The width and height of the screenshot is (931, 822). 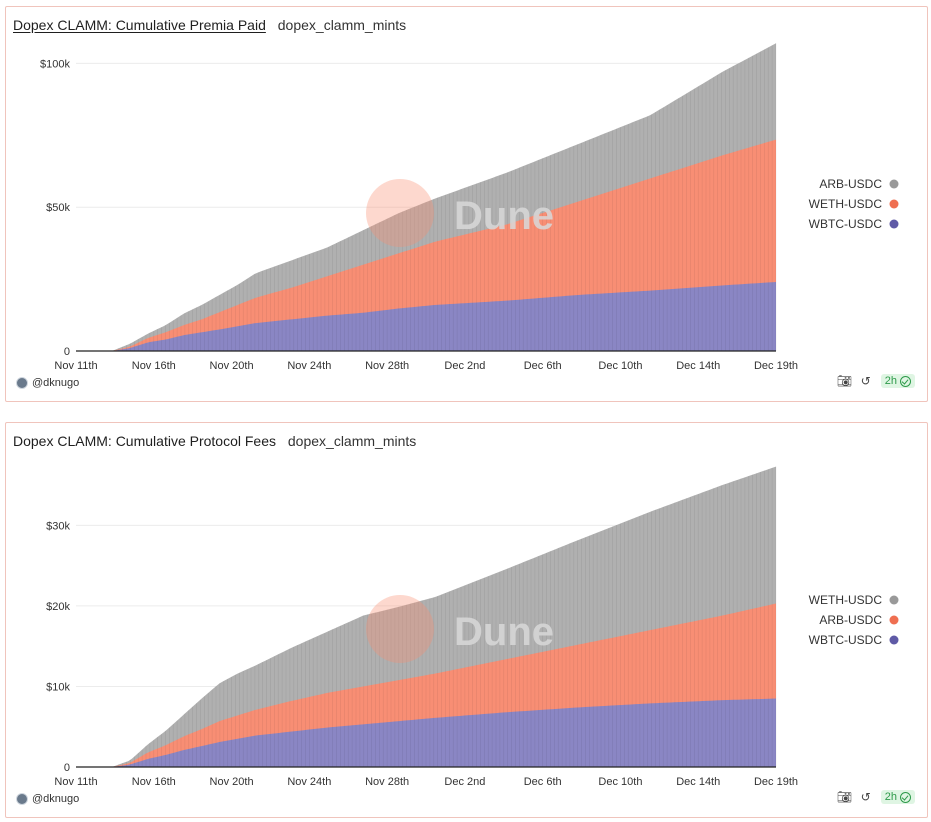 What do you see at coordinates (58, 687) in the screenshot?
I see `y-tick-label: $10k` at bounding box center [58, 687].